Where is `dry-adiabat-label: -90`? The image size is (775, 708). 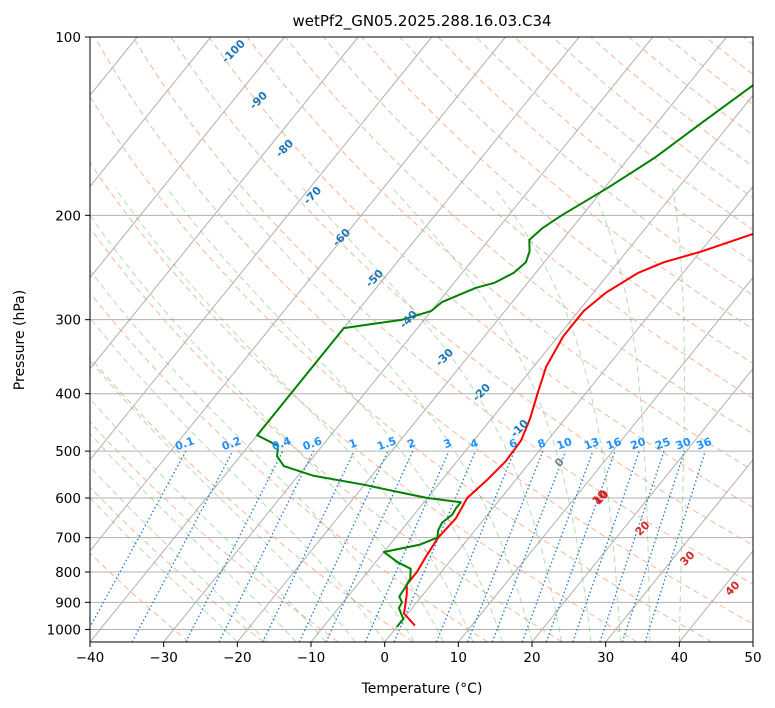 dry-adiabat-label: -90 is located at coordinates (258, 100).